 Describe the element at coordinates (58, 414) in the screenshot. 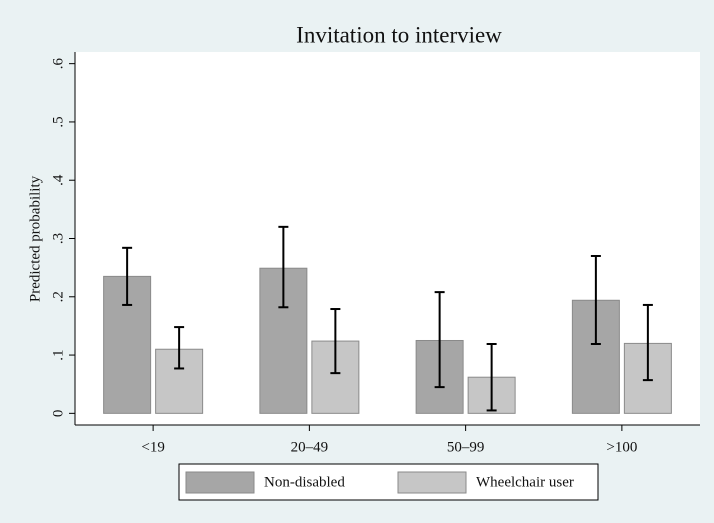

I see `y-tick-label: 0` at that location.